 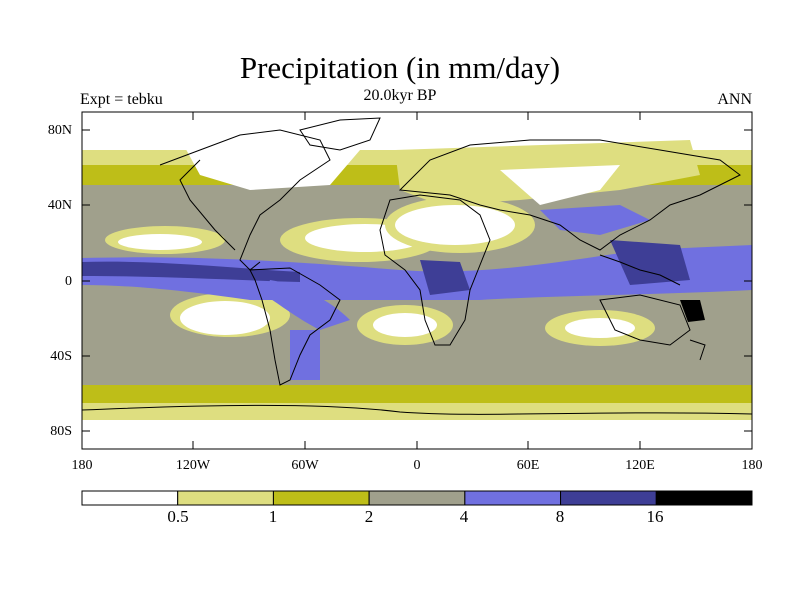 I want to click on colorbar-label: 0.5, so click(x=178, y=516).